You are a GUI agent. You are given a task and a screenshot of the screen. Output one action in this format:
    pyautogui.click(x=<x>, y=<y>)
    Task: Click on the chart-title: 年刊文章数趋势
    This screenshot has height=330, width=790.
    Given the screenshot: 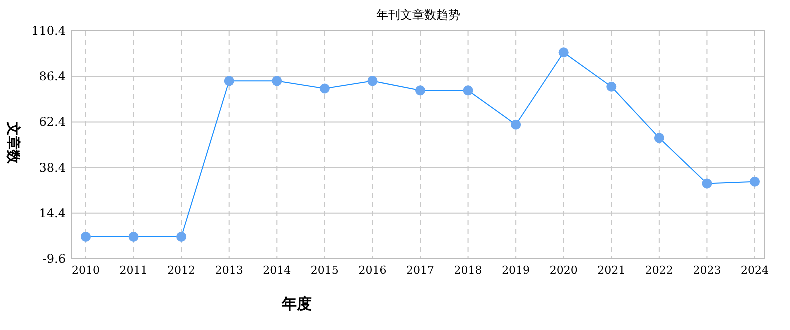 What is the action you would take?
    pyautogui.click(x=418, y=15)
    